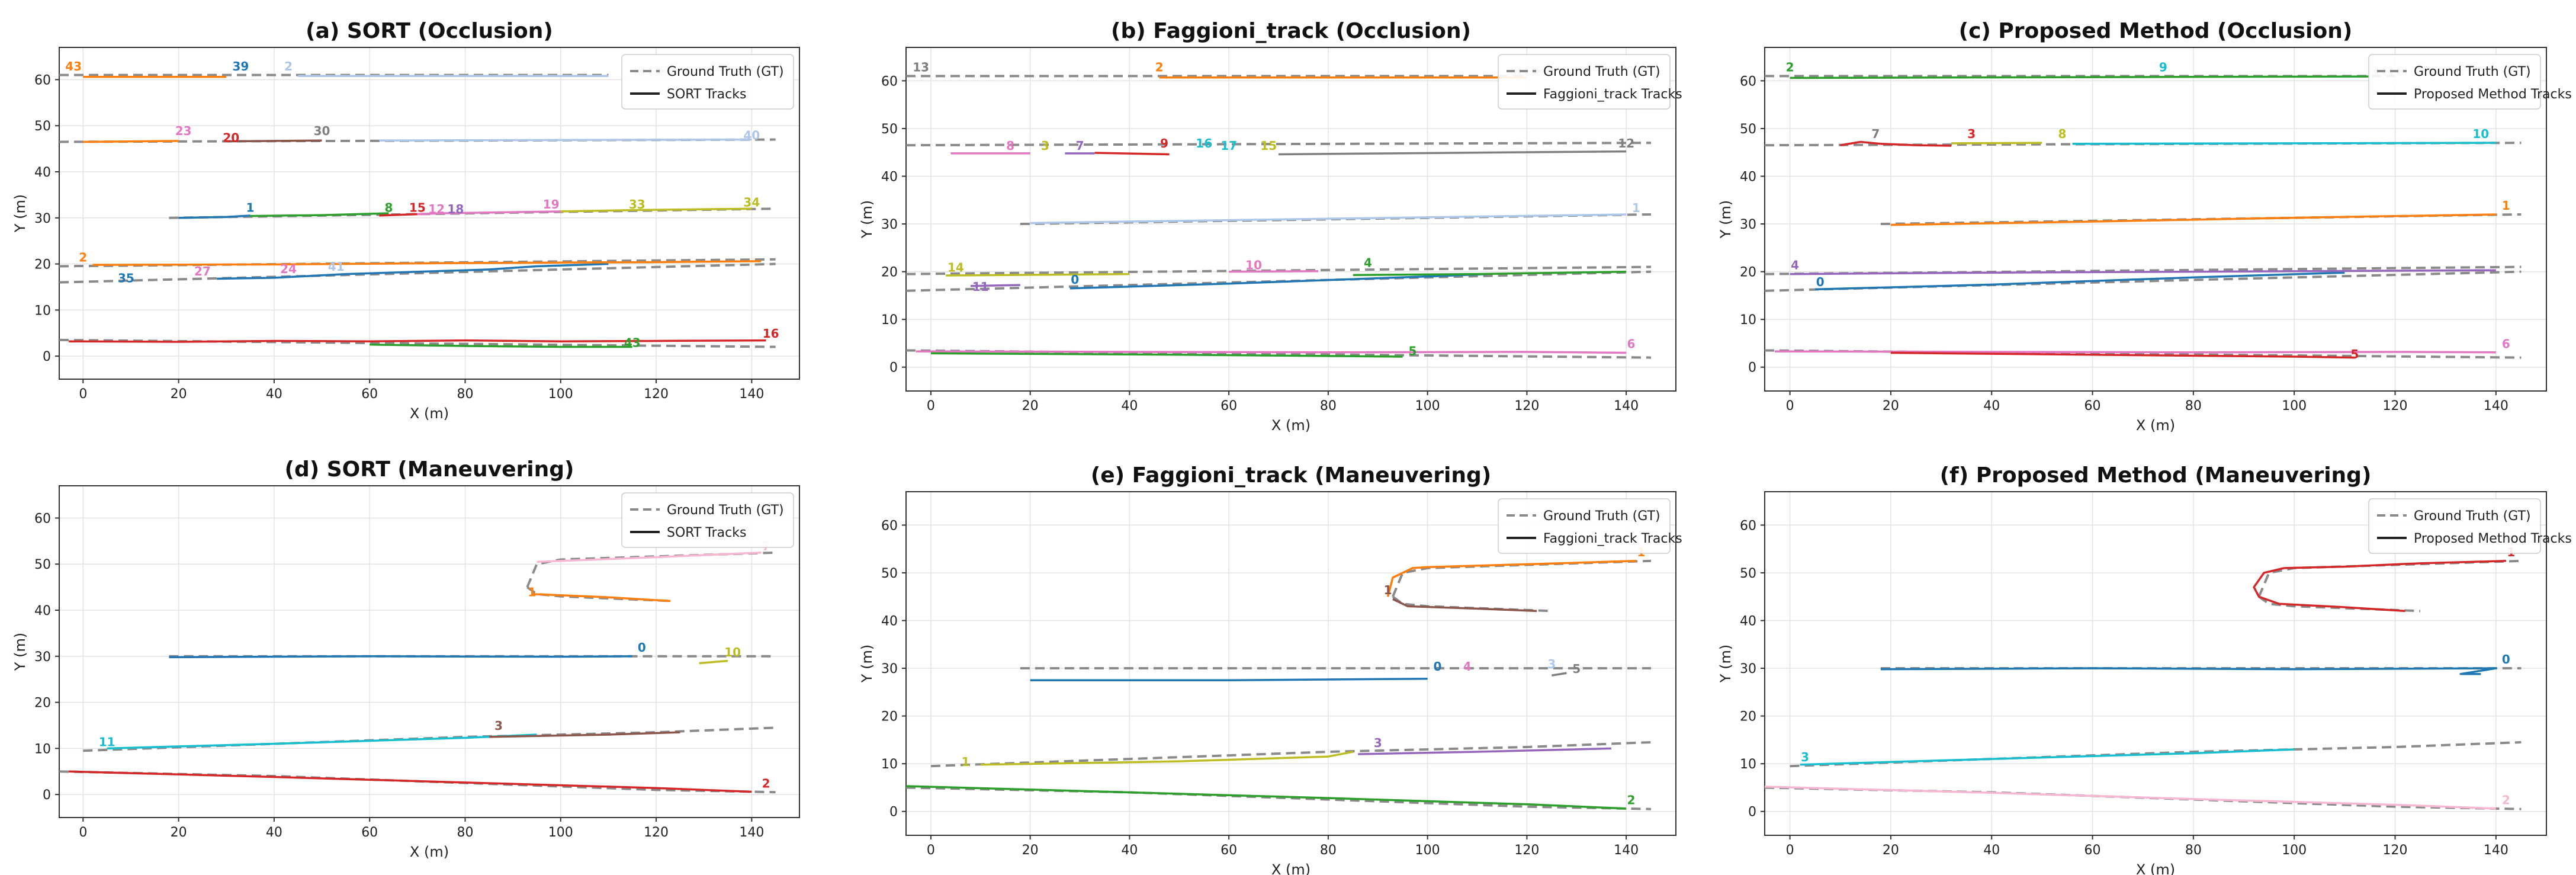  What do you see at coordinates (1991, 850) in the screenshot?
I see `x-tick-label: 40` at bounding box center [1991, 850].